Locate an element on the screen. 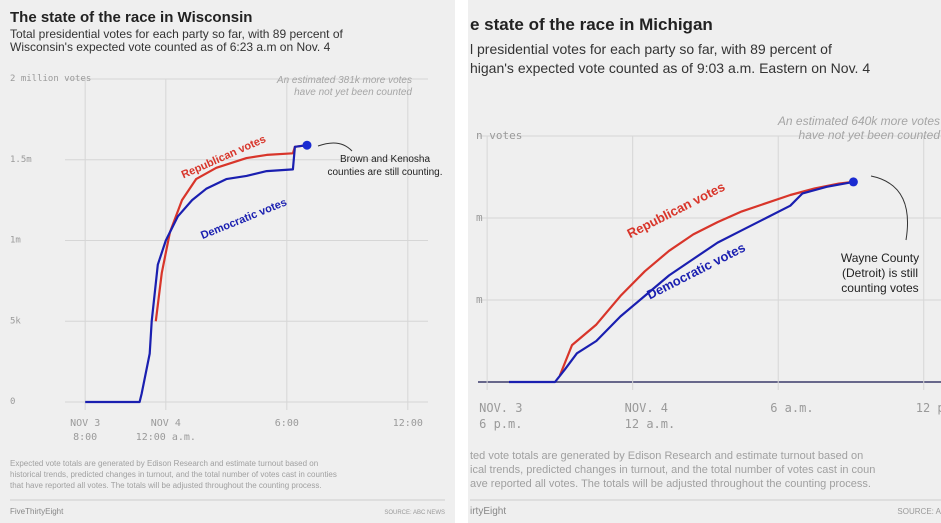 This screenshot has width=941, height=523. y-tick-label: 5k is located at coordinates (15, 321).